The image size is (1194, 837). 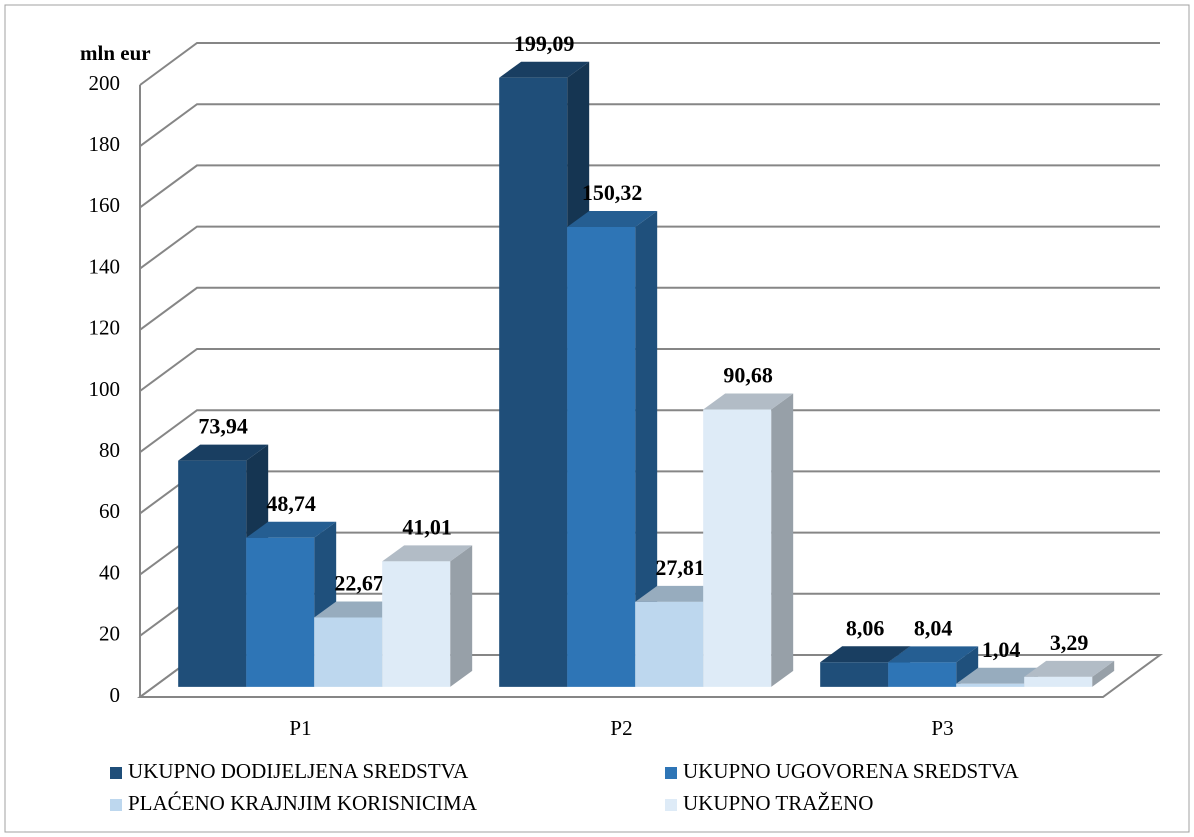 What do you see at coordinates (1001, 649) in the screenshot?
I see `value-label: 1,04` at bounding box center [1001, 649].